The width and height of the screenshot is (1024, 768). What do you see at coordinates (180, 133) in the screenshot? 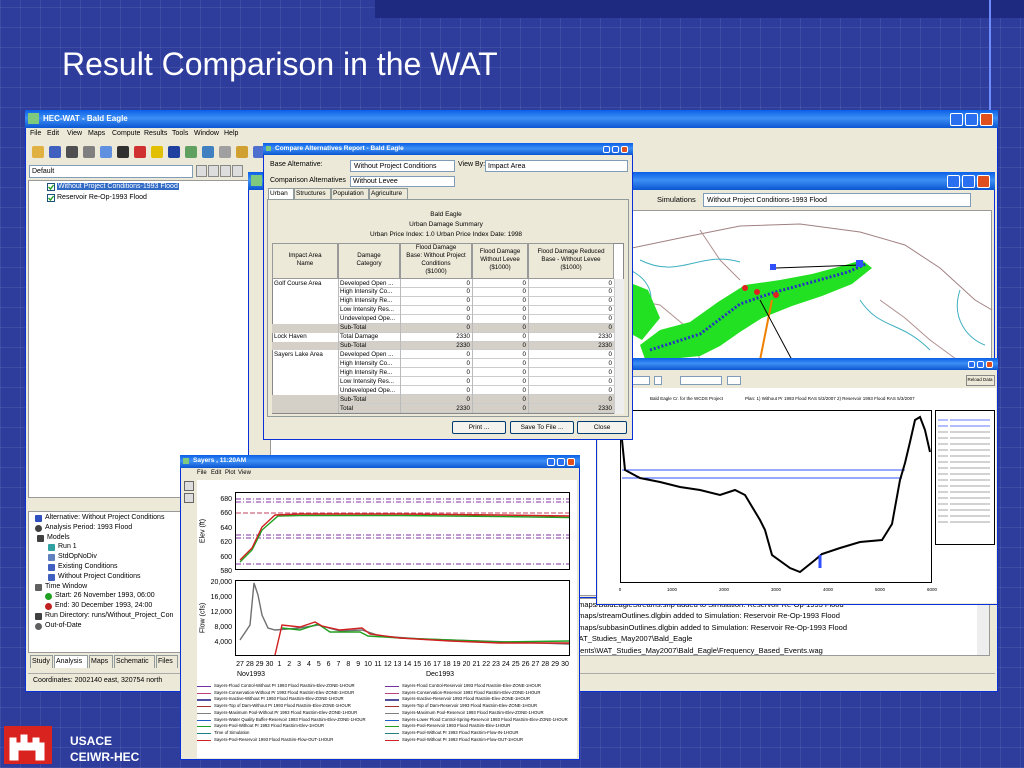
I see `menu-item: Tools` at bounding box center [180, 133].